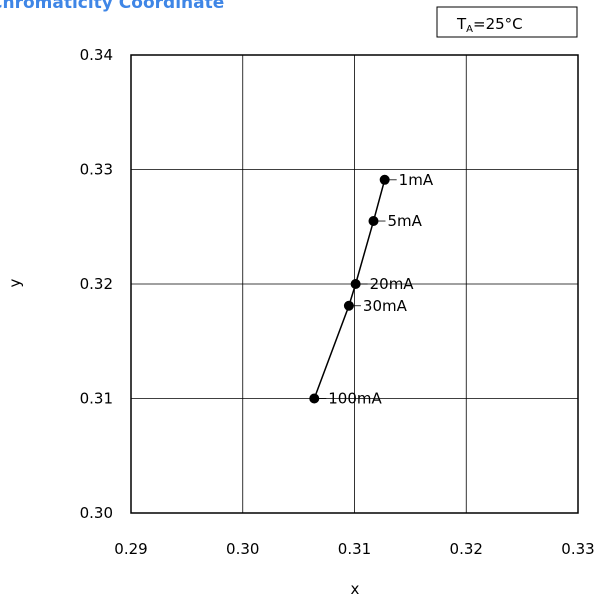 Image resolution: width=594 pixels, height=601 pixels. What do you see at coordinates (469, 29) in the screenshot?
I see `condition-sub: A` at bounding box center [469, 29].